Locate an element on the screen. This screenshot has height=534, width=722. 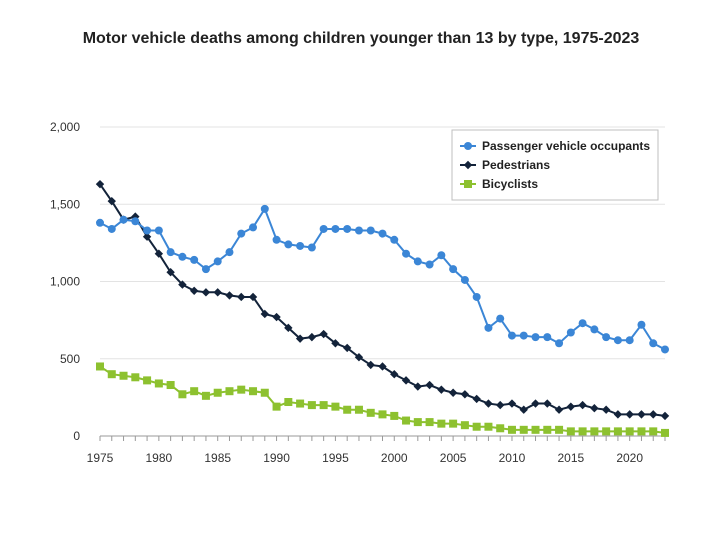
x-tick-label: 2020 is located at coordinates (629, 458).